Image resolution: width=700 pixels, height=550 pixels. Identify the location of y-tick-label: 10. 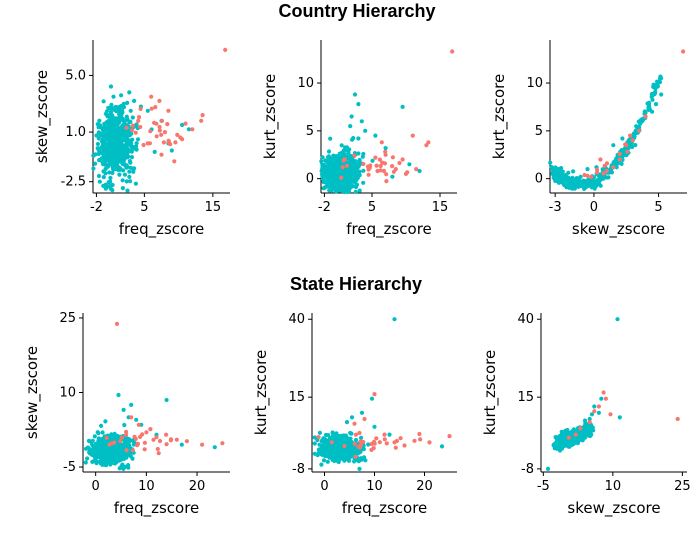
(305, 83).